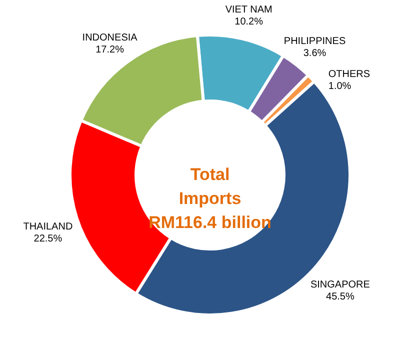  What do you see at coordinates (48, 238) in the screenshot?
I see `data-label: 22.5%` at bounding box center [48, 238].